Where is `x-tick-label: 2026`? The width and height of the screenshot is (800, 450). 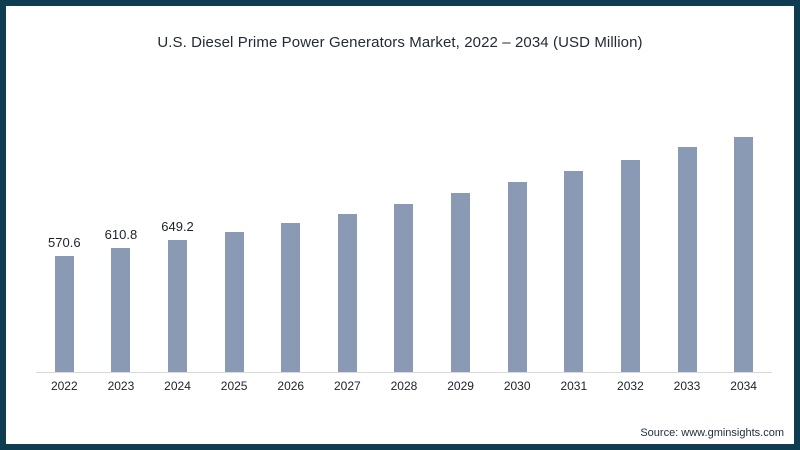 x-tick-label: 2026 is located at coordinates (291, 386).